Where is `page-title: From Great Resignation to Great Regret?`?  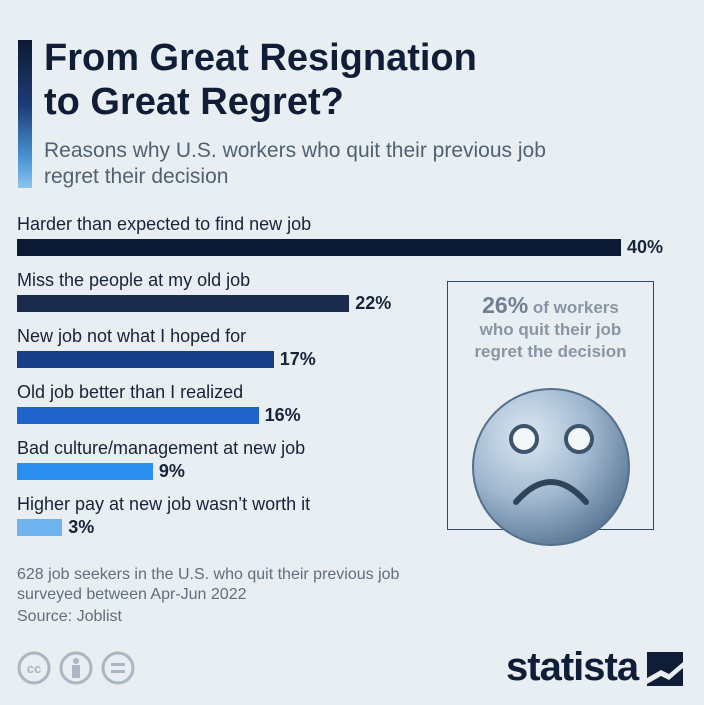 page-title: From Great Resignation to Great Regret? is located at coordinates (364, 80).